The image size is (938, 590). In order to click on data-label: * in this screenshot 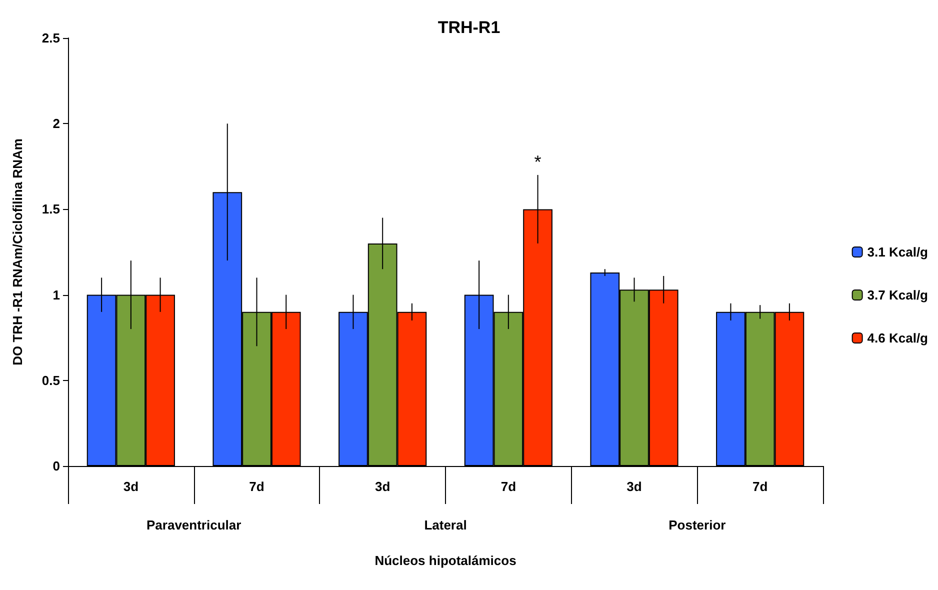, I will do `click(538, 162)`.